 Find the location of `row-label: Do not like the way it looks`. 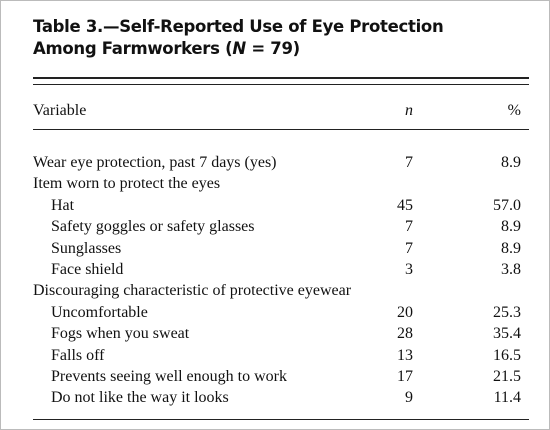

row-label: Do not like the way it looks is located at coordinates (140, 398).